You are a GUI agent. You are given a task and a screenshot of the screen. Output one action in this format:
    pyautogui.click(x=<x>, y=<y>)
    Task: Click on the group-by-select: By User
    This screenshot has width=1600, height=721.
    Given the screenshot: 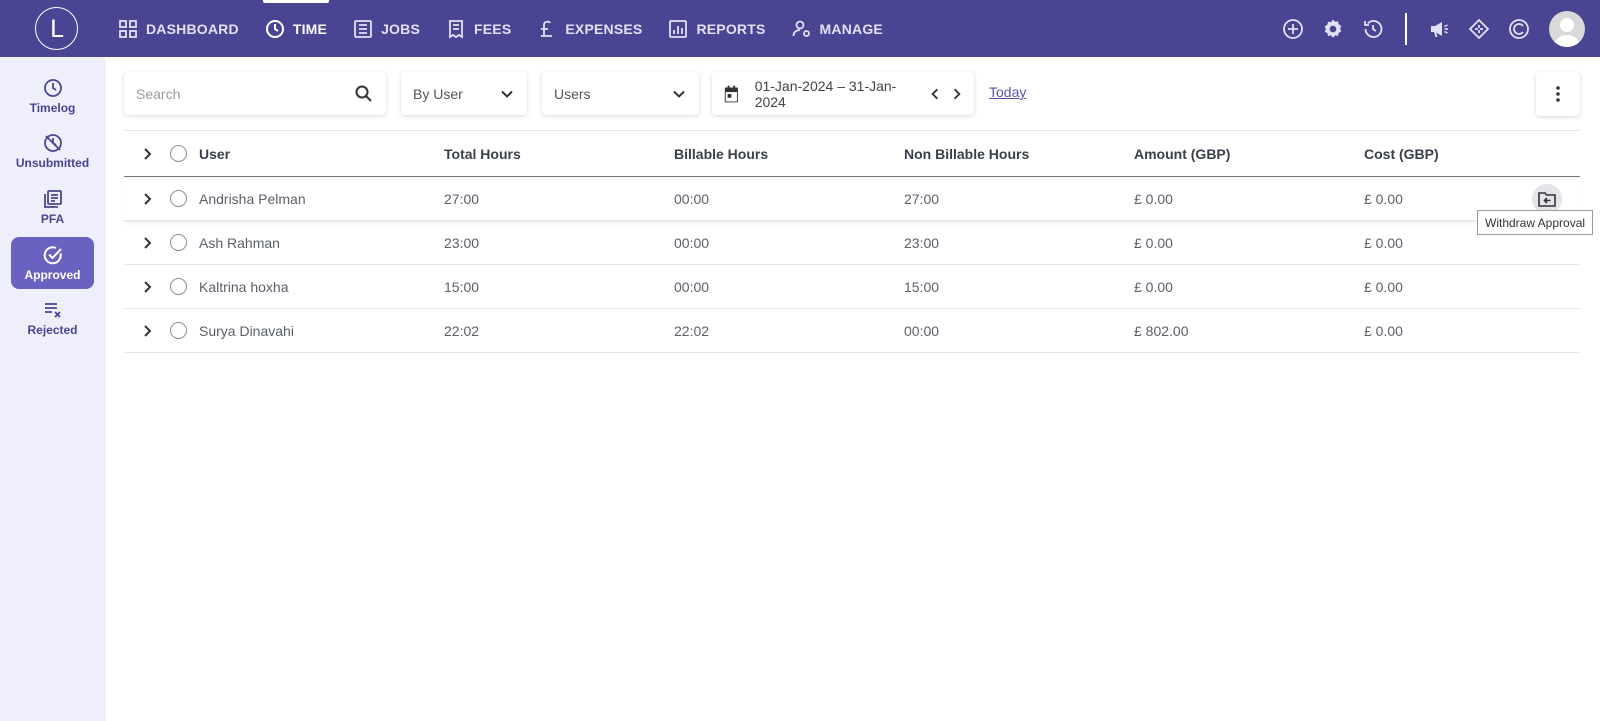 What is the action you would take?
    pyautogui.click(x=464, y=93)
    